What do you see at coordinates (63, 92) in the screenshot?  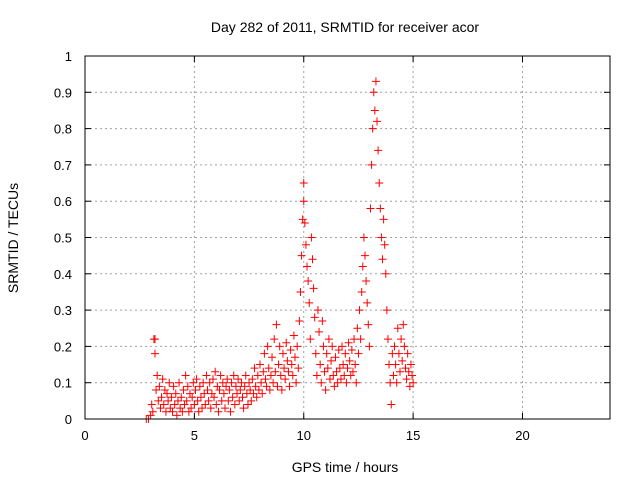 I see `y-tick-label: 0.9` at bounding box center [63, 92].